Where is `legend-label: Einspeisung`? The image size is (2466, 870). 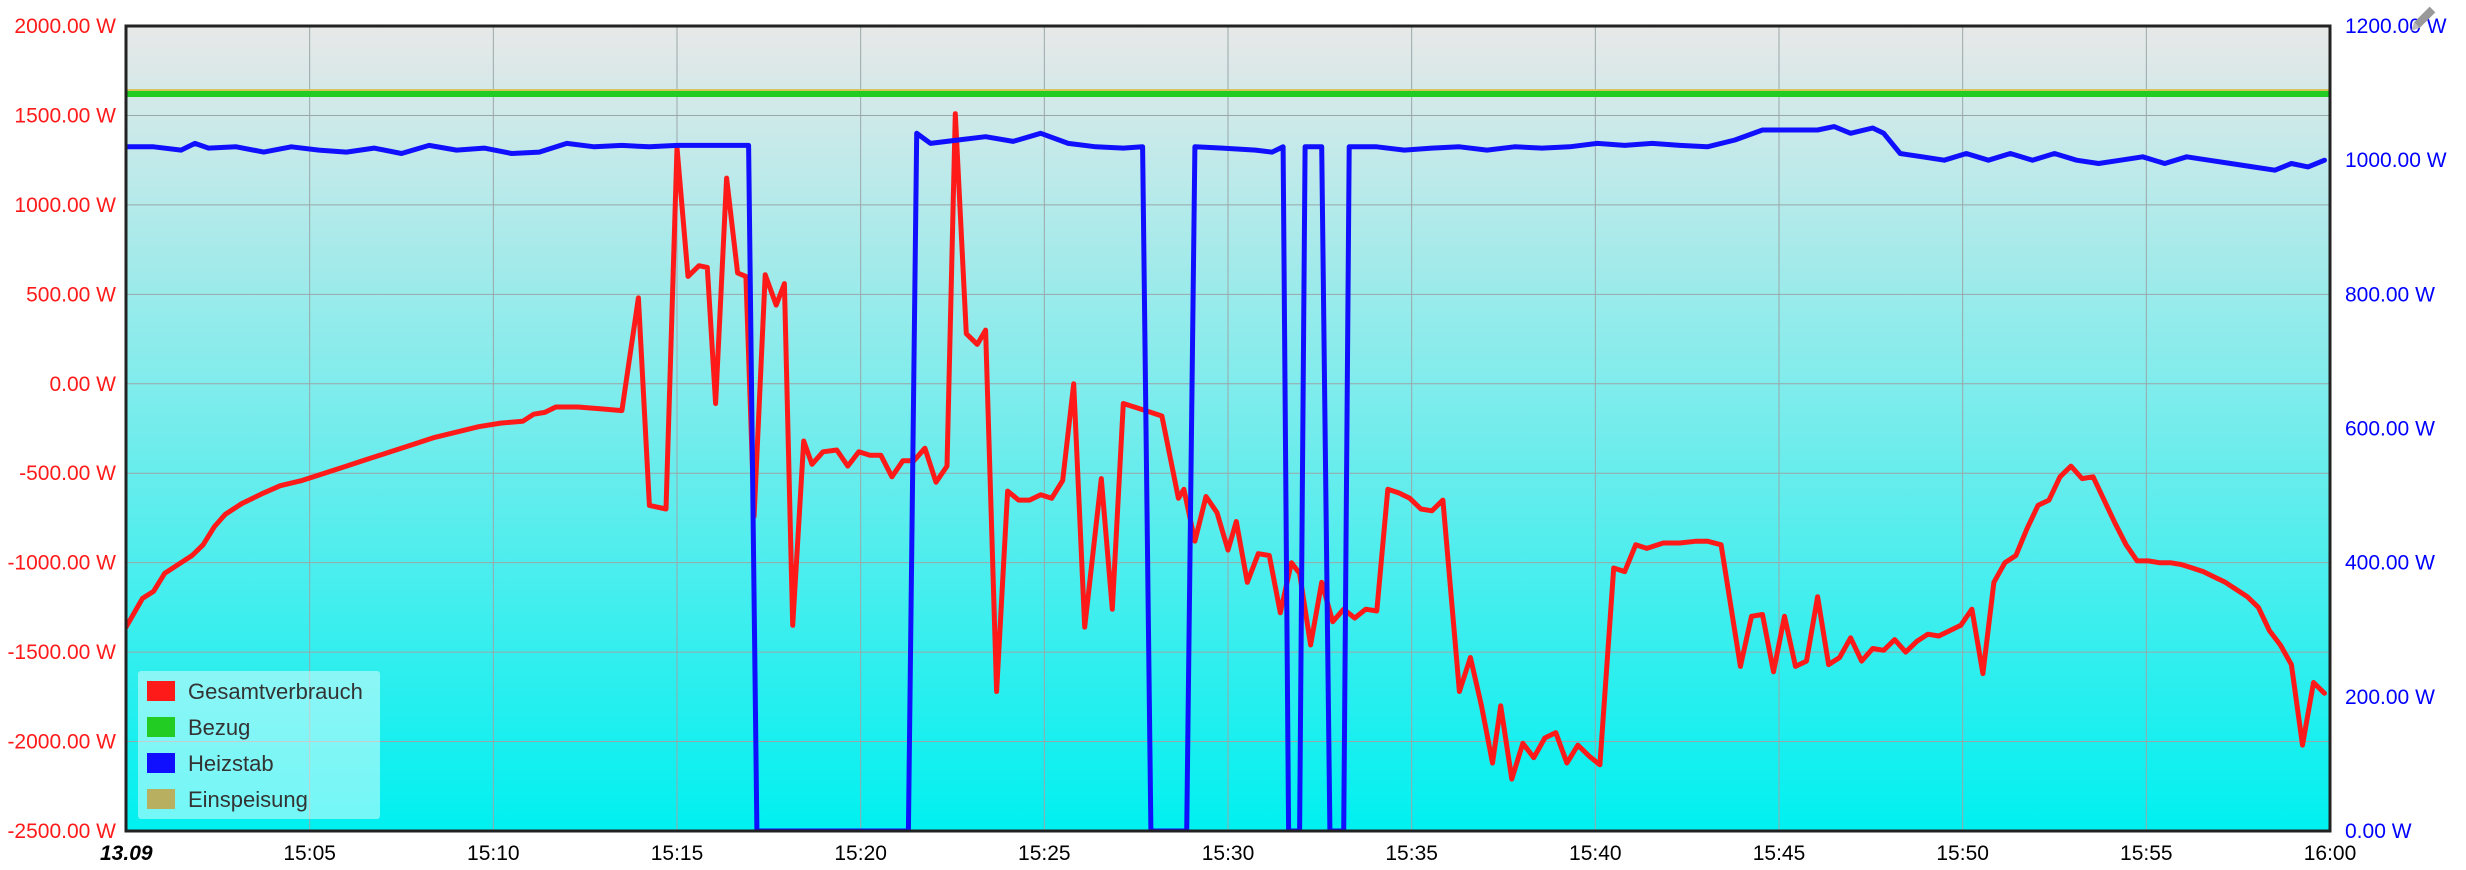
legend-label: Einspeisung is located at coordinates (248, 799).